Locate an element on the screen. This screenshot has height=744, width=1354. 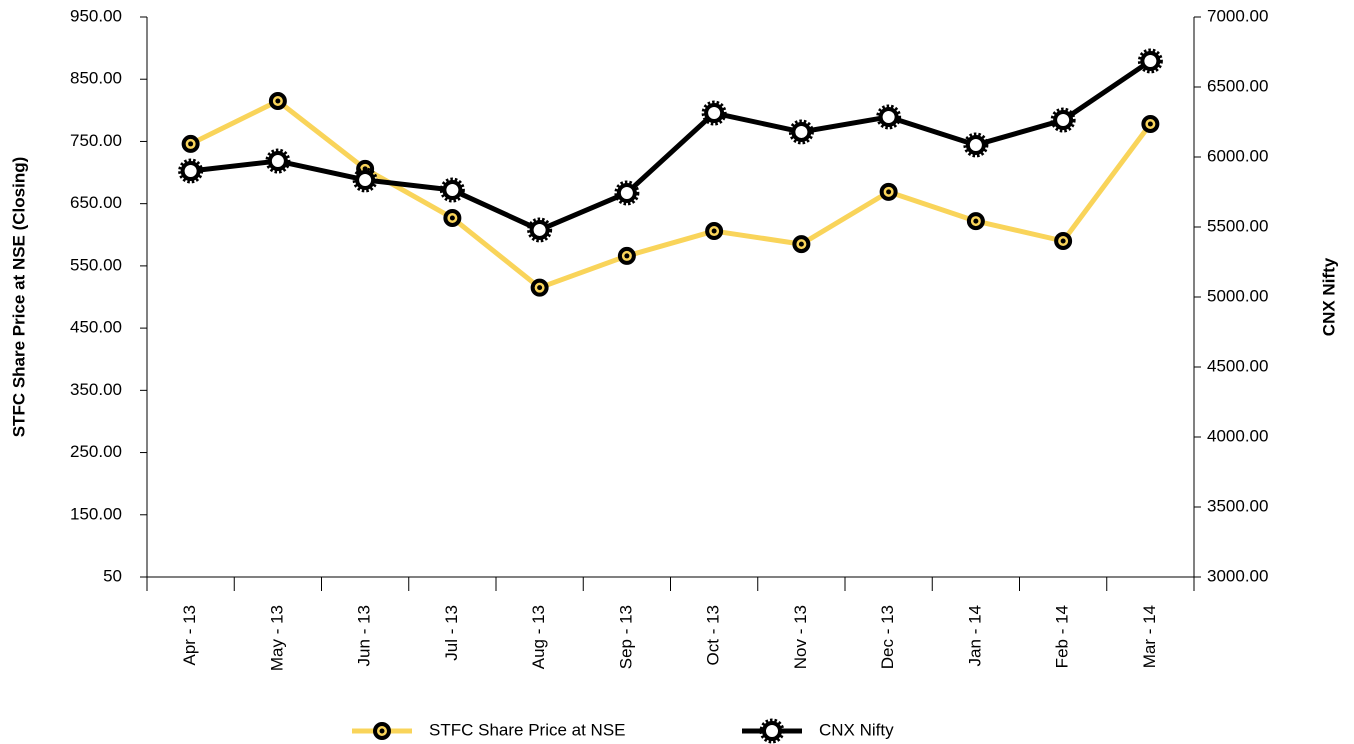
y2-tick-label: 5000.00 is located at coordinates (1237, 295).